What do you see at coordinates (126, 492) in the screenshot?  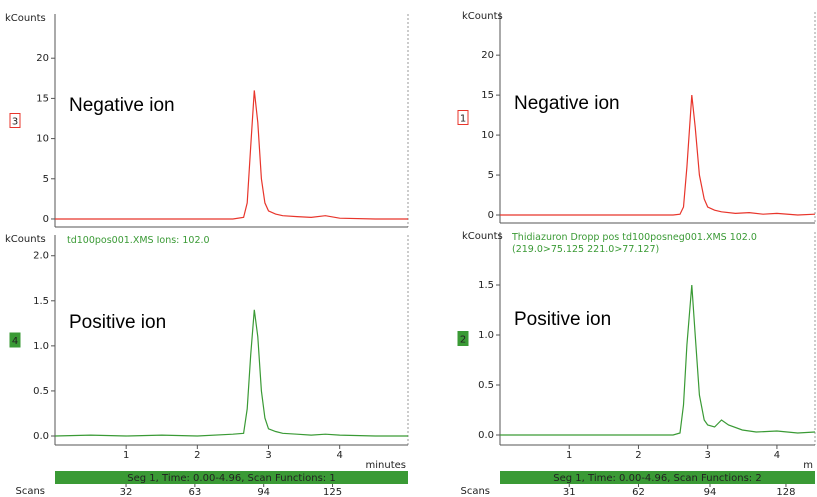 I see `scan-tick-label: 32` at bounding box center [126, 492].